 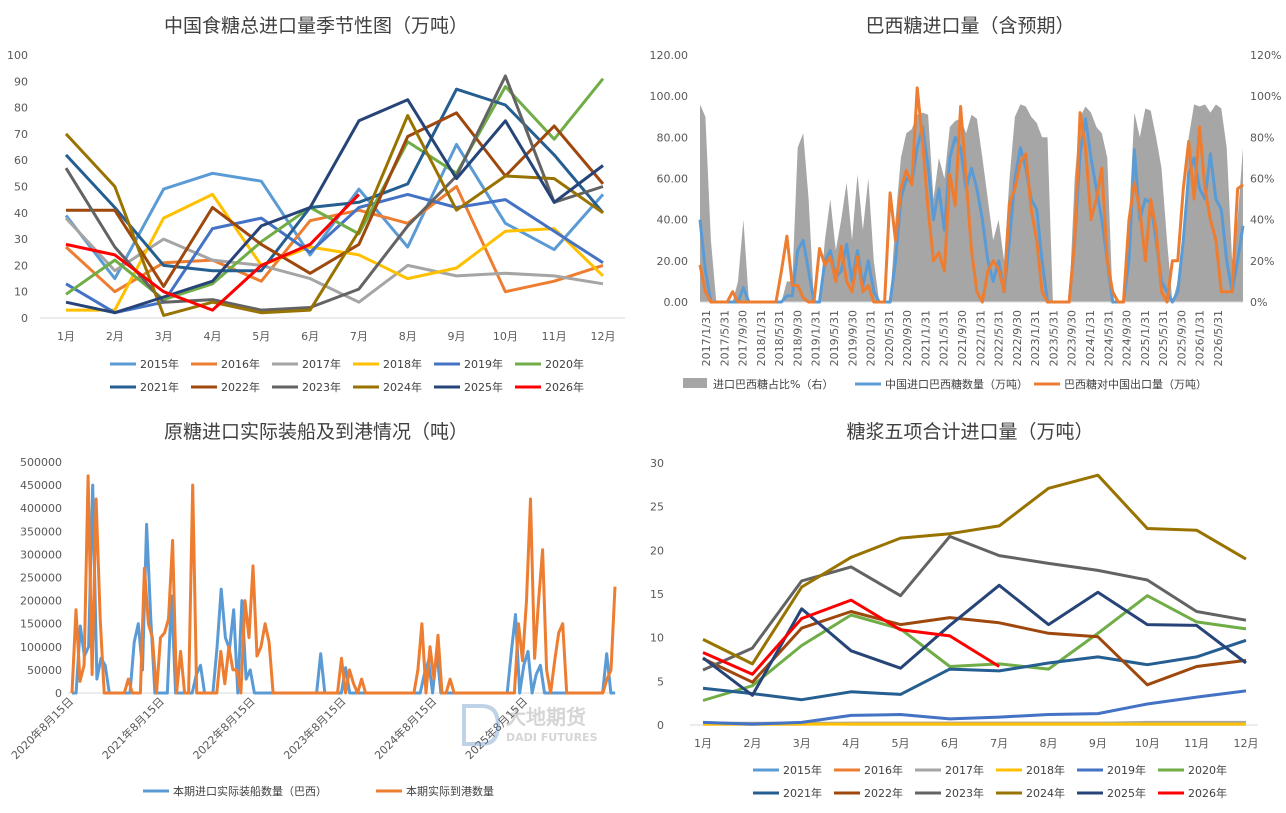 What do you see at coordinates (41, 508) in the screenshot?
I see `y-tick-label: 400000` at bounding box center [41, 508].